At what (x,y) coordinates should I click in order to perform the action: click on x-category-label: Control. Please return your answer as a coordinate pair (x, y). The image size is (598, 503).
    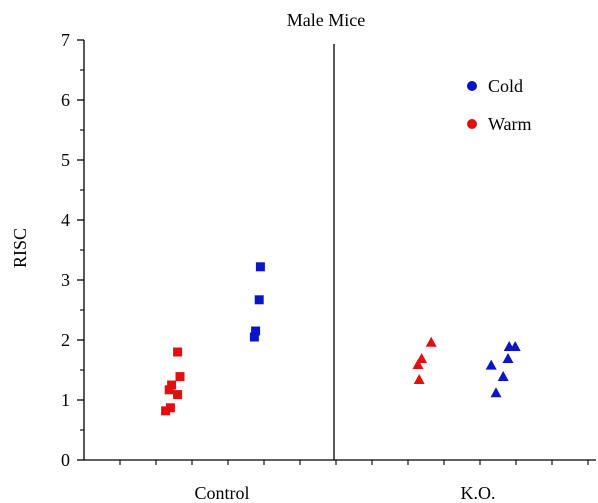
    Looking at the image, I should click on (221, 493).